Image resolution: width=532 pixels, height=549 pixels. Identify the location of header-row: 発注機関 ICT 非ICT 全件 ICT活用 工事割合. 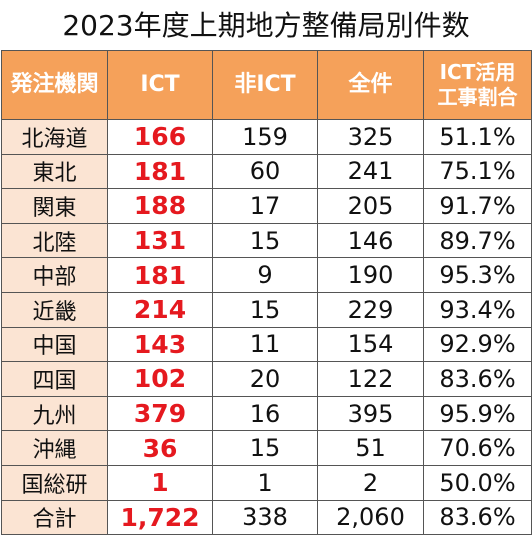
(266, 85).